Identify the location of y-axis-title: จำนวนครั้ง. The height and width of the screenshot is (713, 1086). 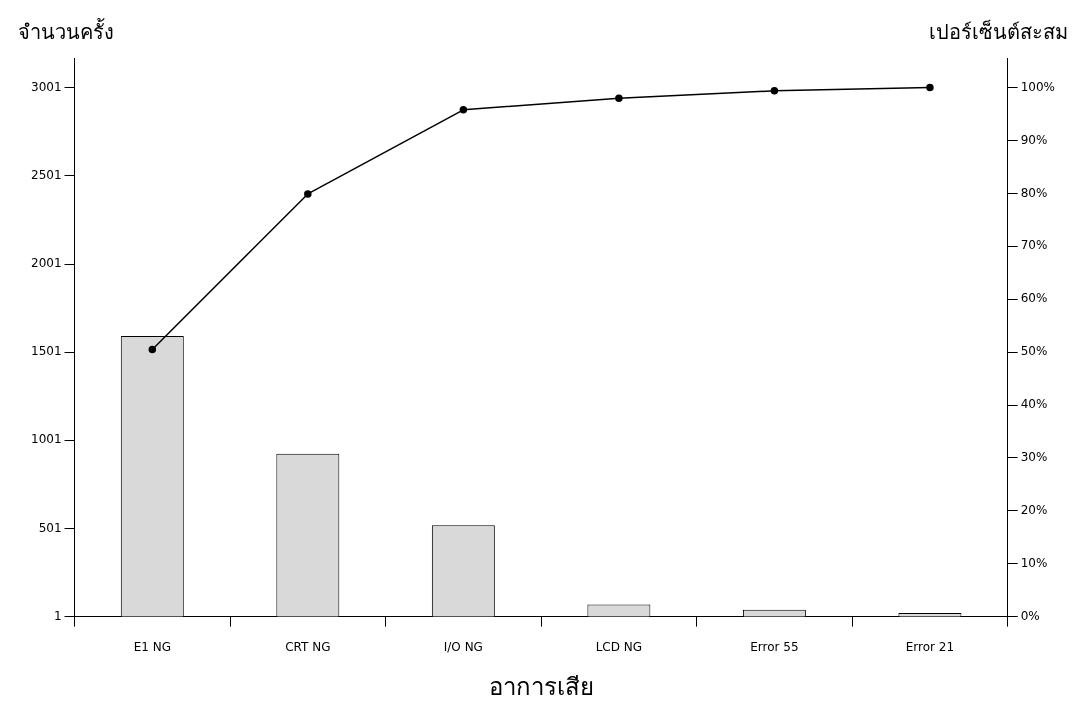
(66, 31).